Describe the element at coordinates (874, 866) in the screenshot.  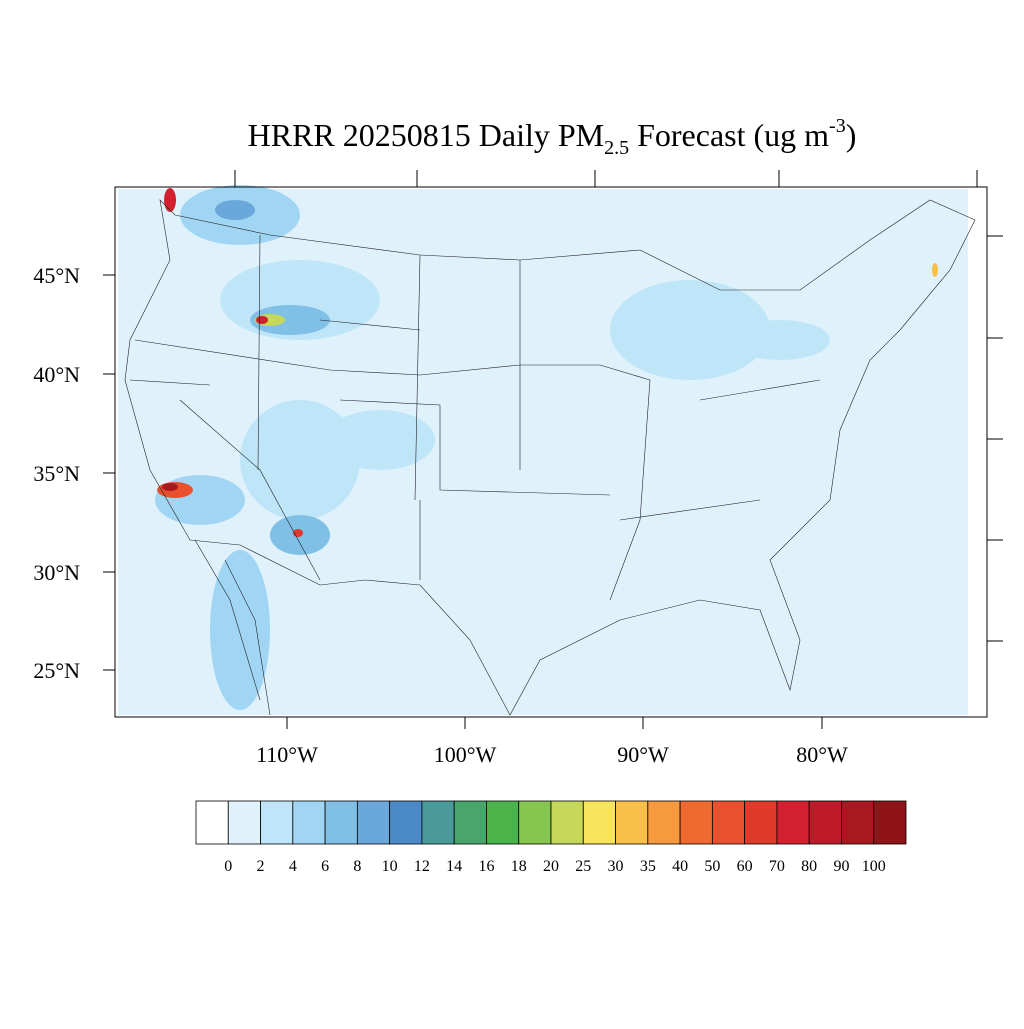
I see `colorbar-label: 100` at that location.